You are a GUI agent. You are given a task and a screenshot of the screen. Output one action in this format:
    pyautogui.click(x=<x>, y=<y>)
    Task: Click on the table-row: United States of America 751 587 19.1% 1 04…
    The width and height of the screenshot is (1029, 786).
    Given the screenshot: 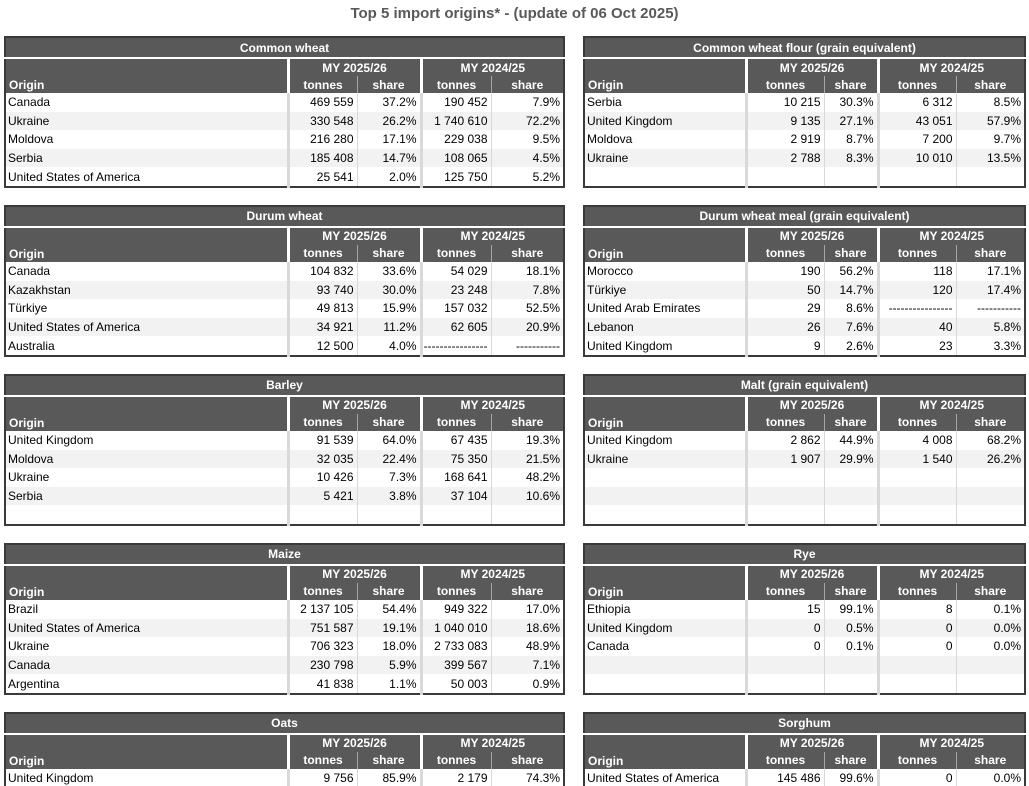 What is the action you would take?
    pyautogui.click(x=284, y=628)
    